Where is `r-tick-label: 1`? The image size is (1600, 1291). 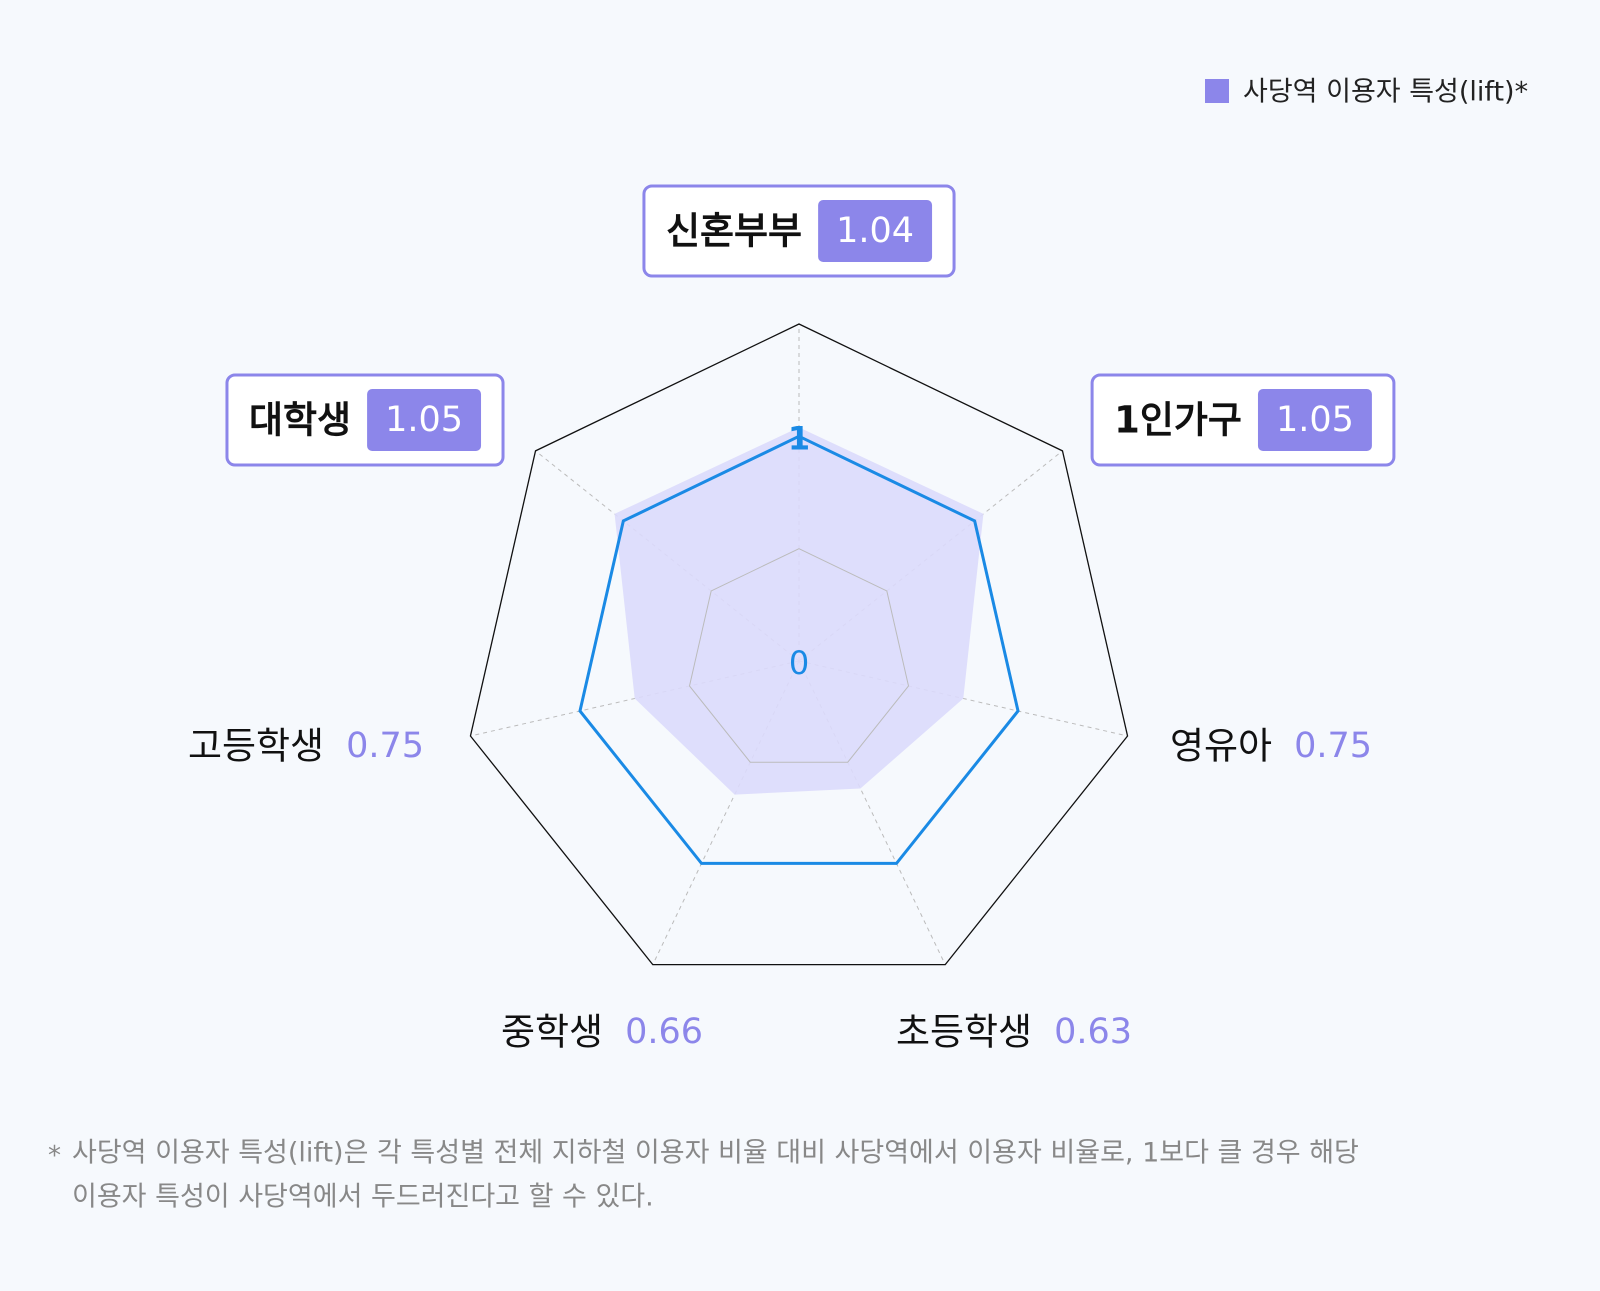 r-tick-label: 1 is located at coordinates (799, 438).